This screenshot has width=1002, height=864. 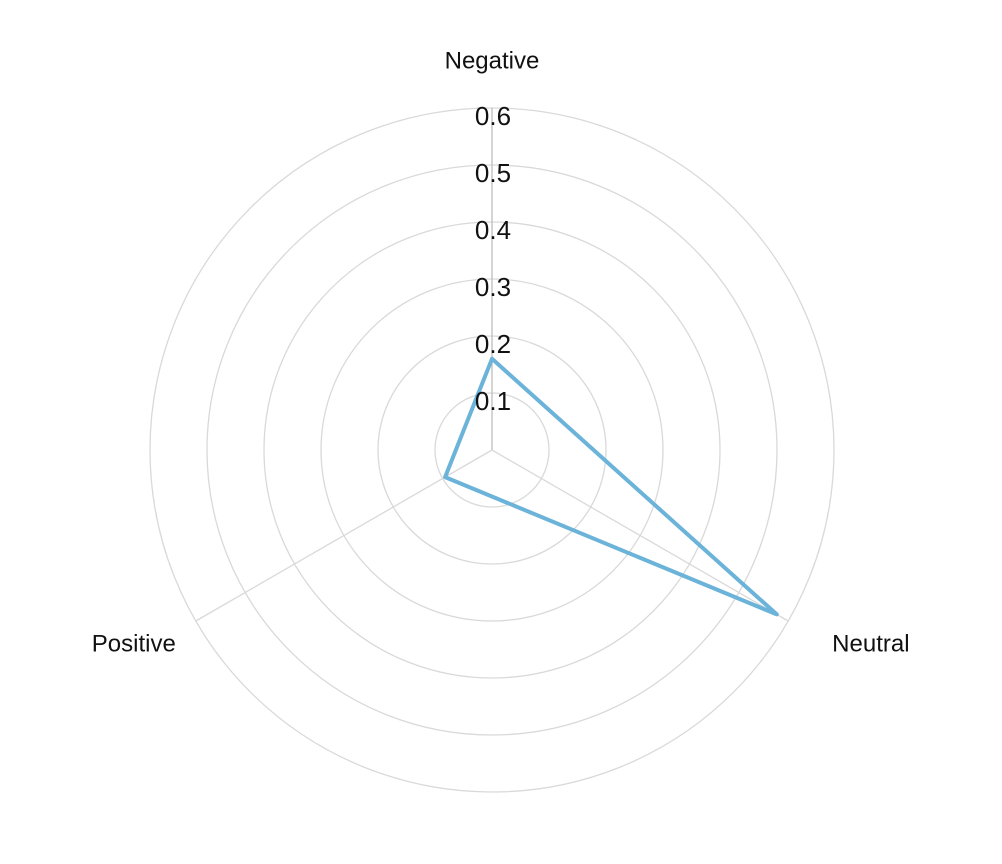 What do you see at coordinates (134, 643) in the screenshot?
I see `axis-label-positive: Positive` at bounding box center [134, 643].